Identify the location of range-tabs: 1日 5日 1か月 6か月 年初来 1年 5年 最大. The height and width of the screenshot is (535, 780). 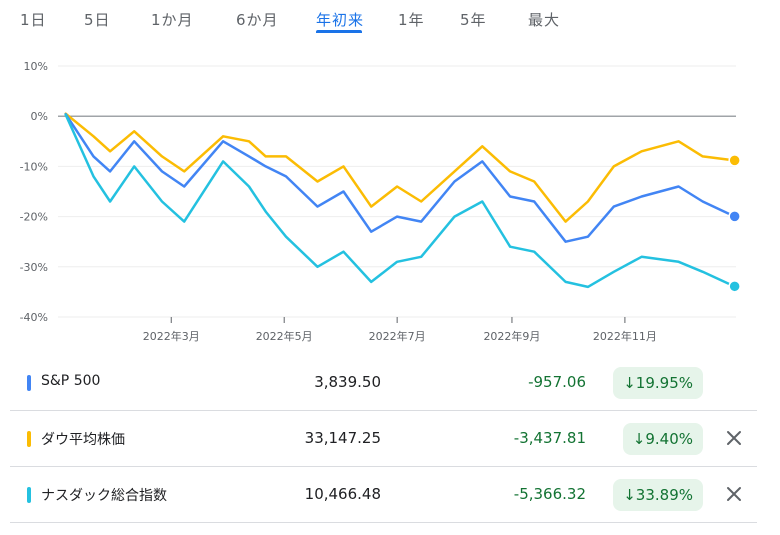
(390, 20).